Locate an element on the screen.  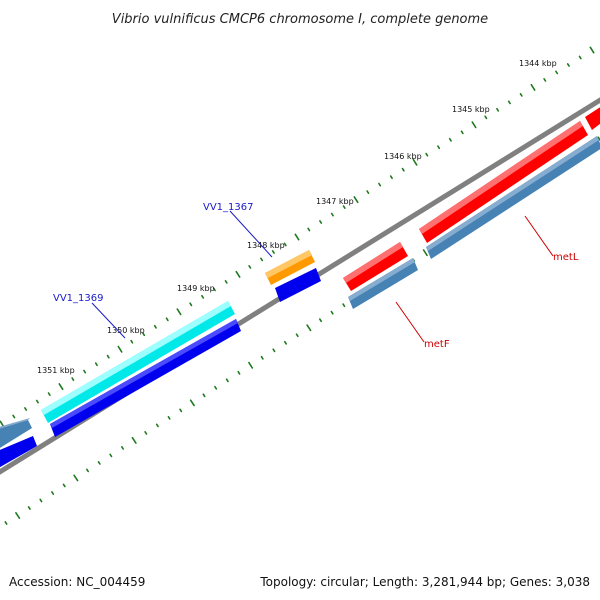
accession-text: Accession: NC_004459 is located at coordinates (77, 582).